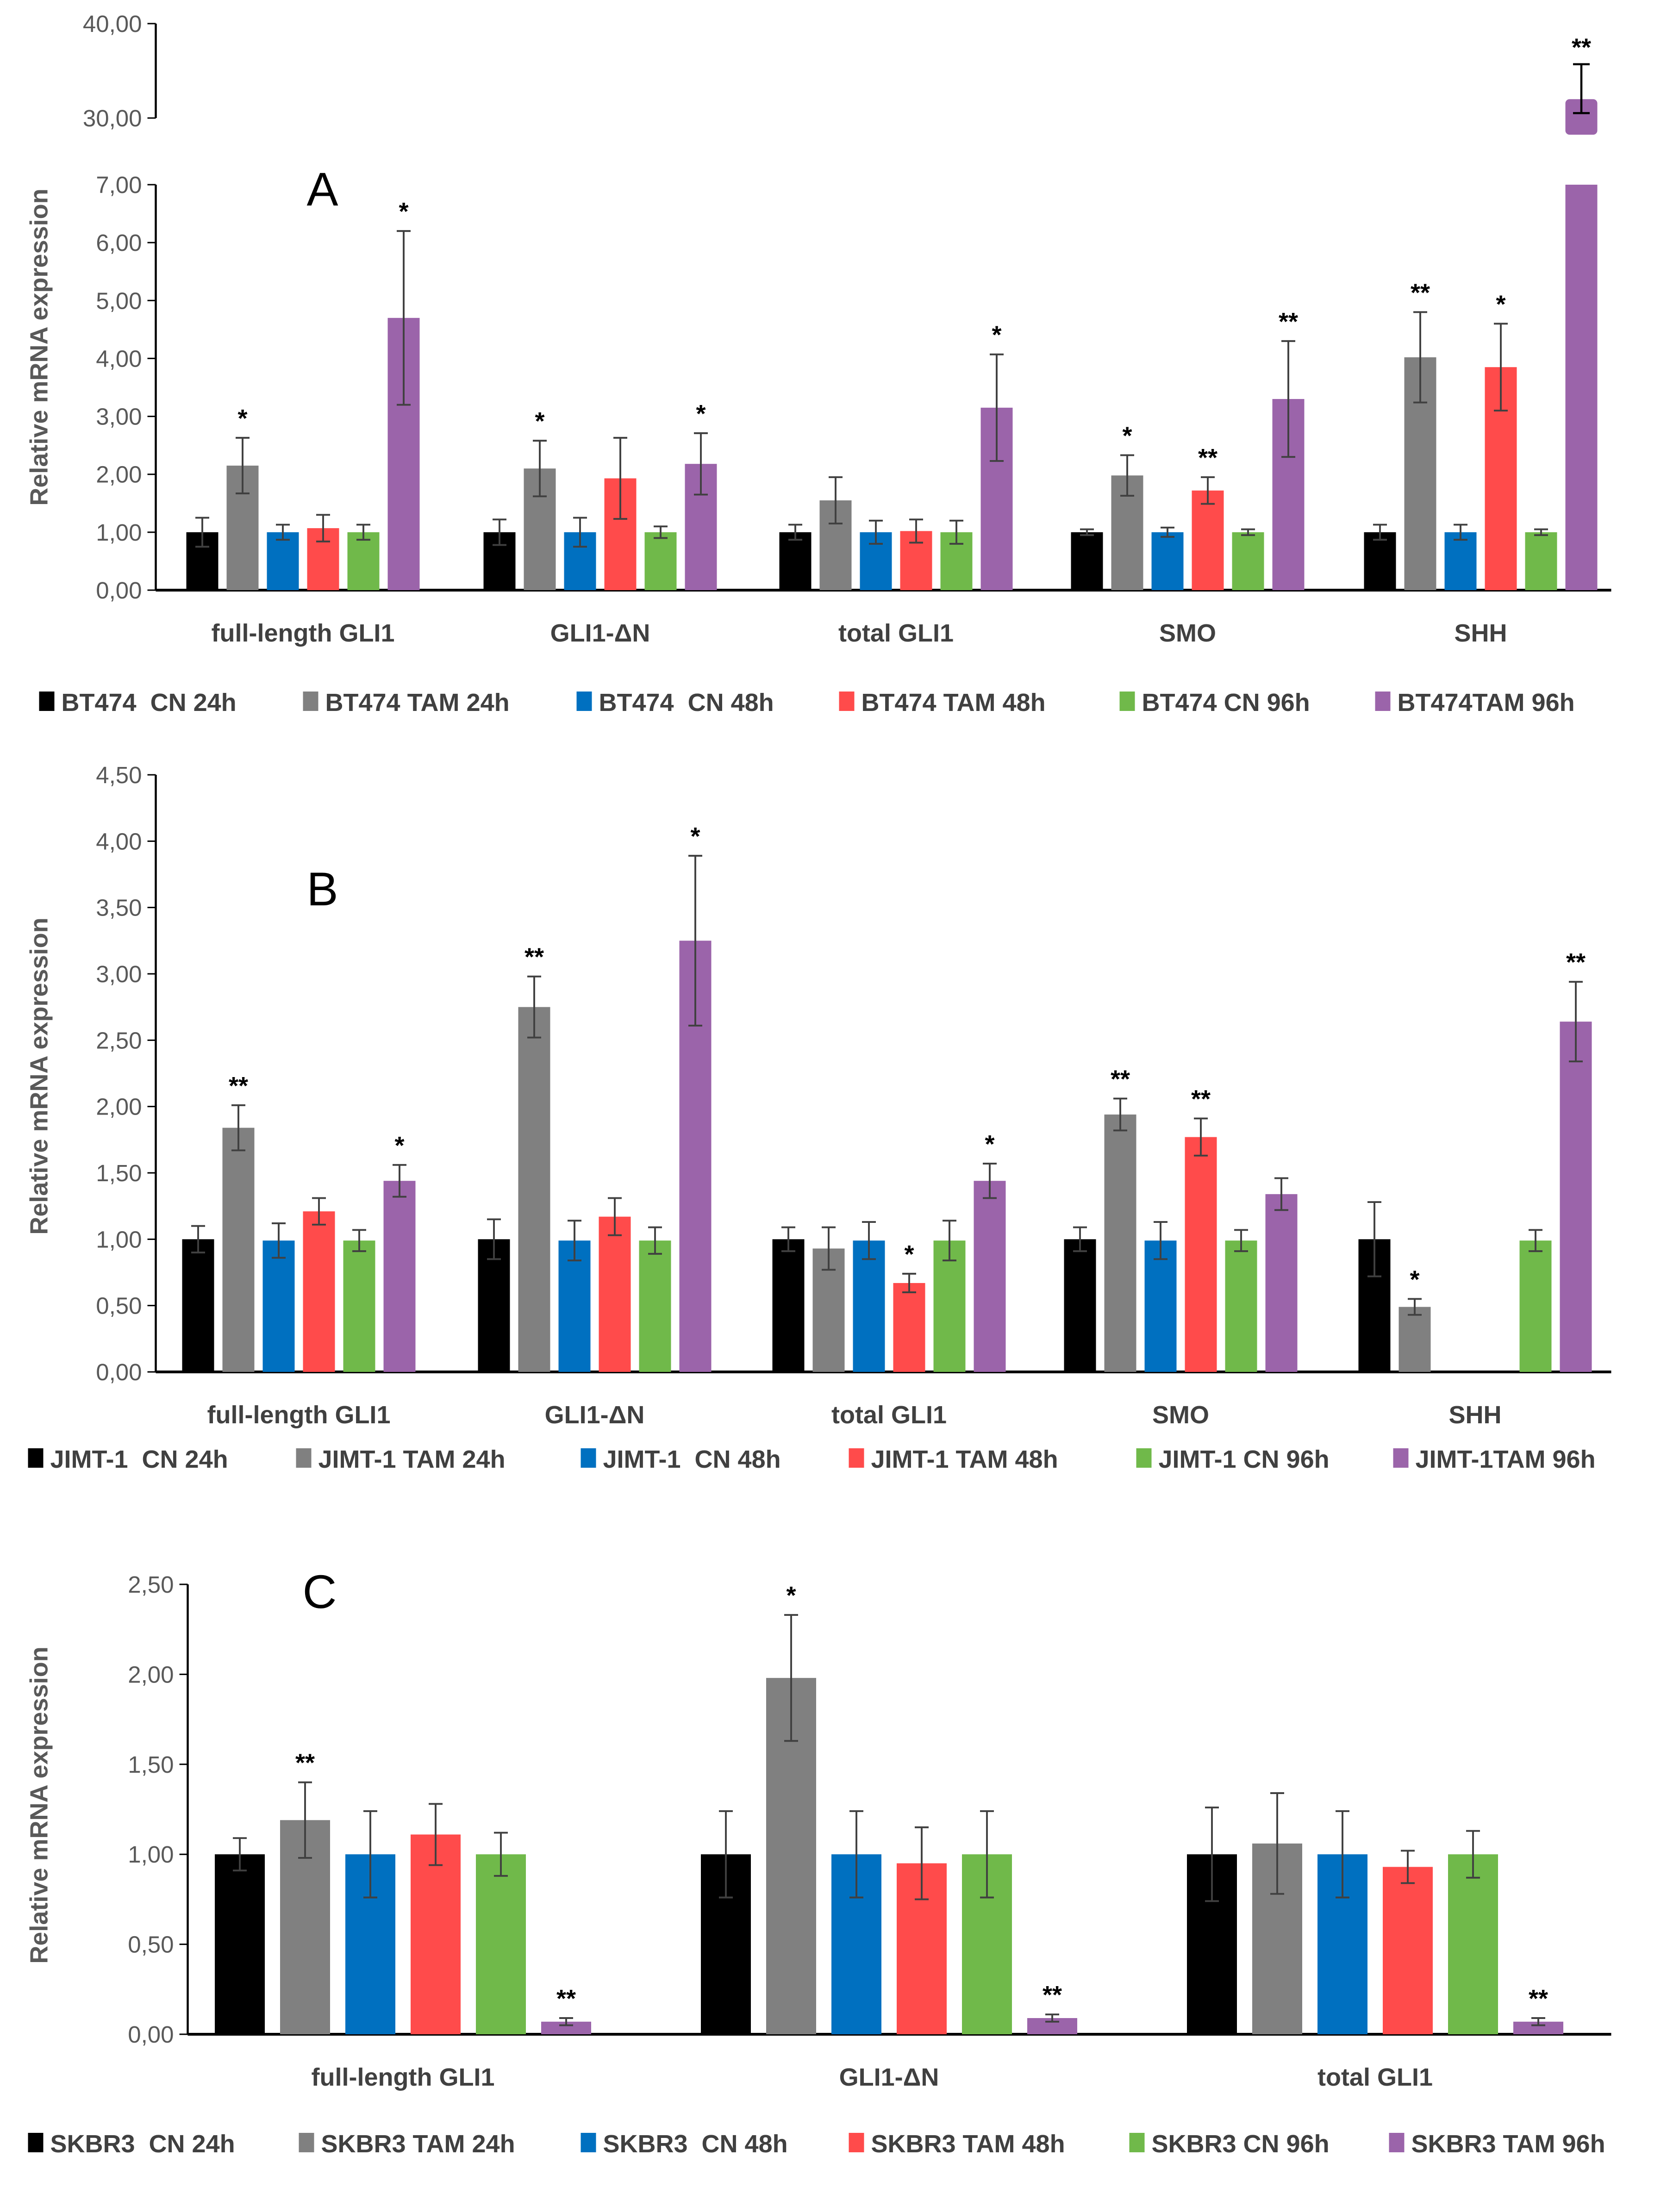  I want to click on legend-label: JIMT-1 TAM 24h, so click(412, 1459).